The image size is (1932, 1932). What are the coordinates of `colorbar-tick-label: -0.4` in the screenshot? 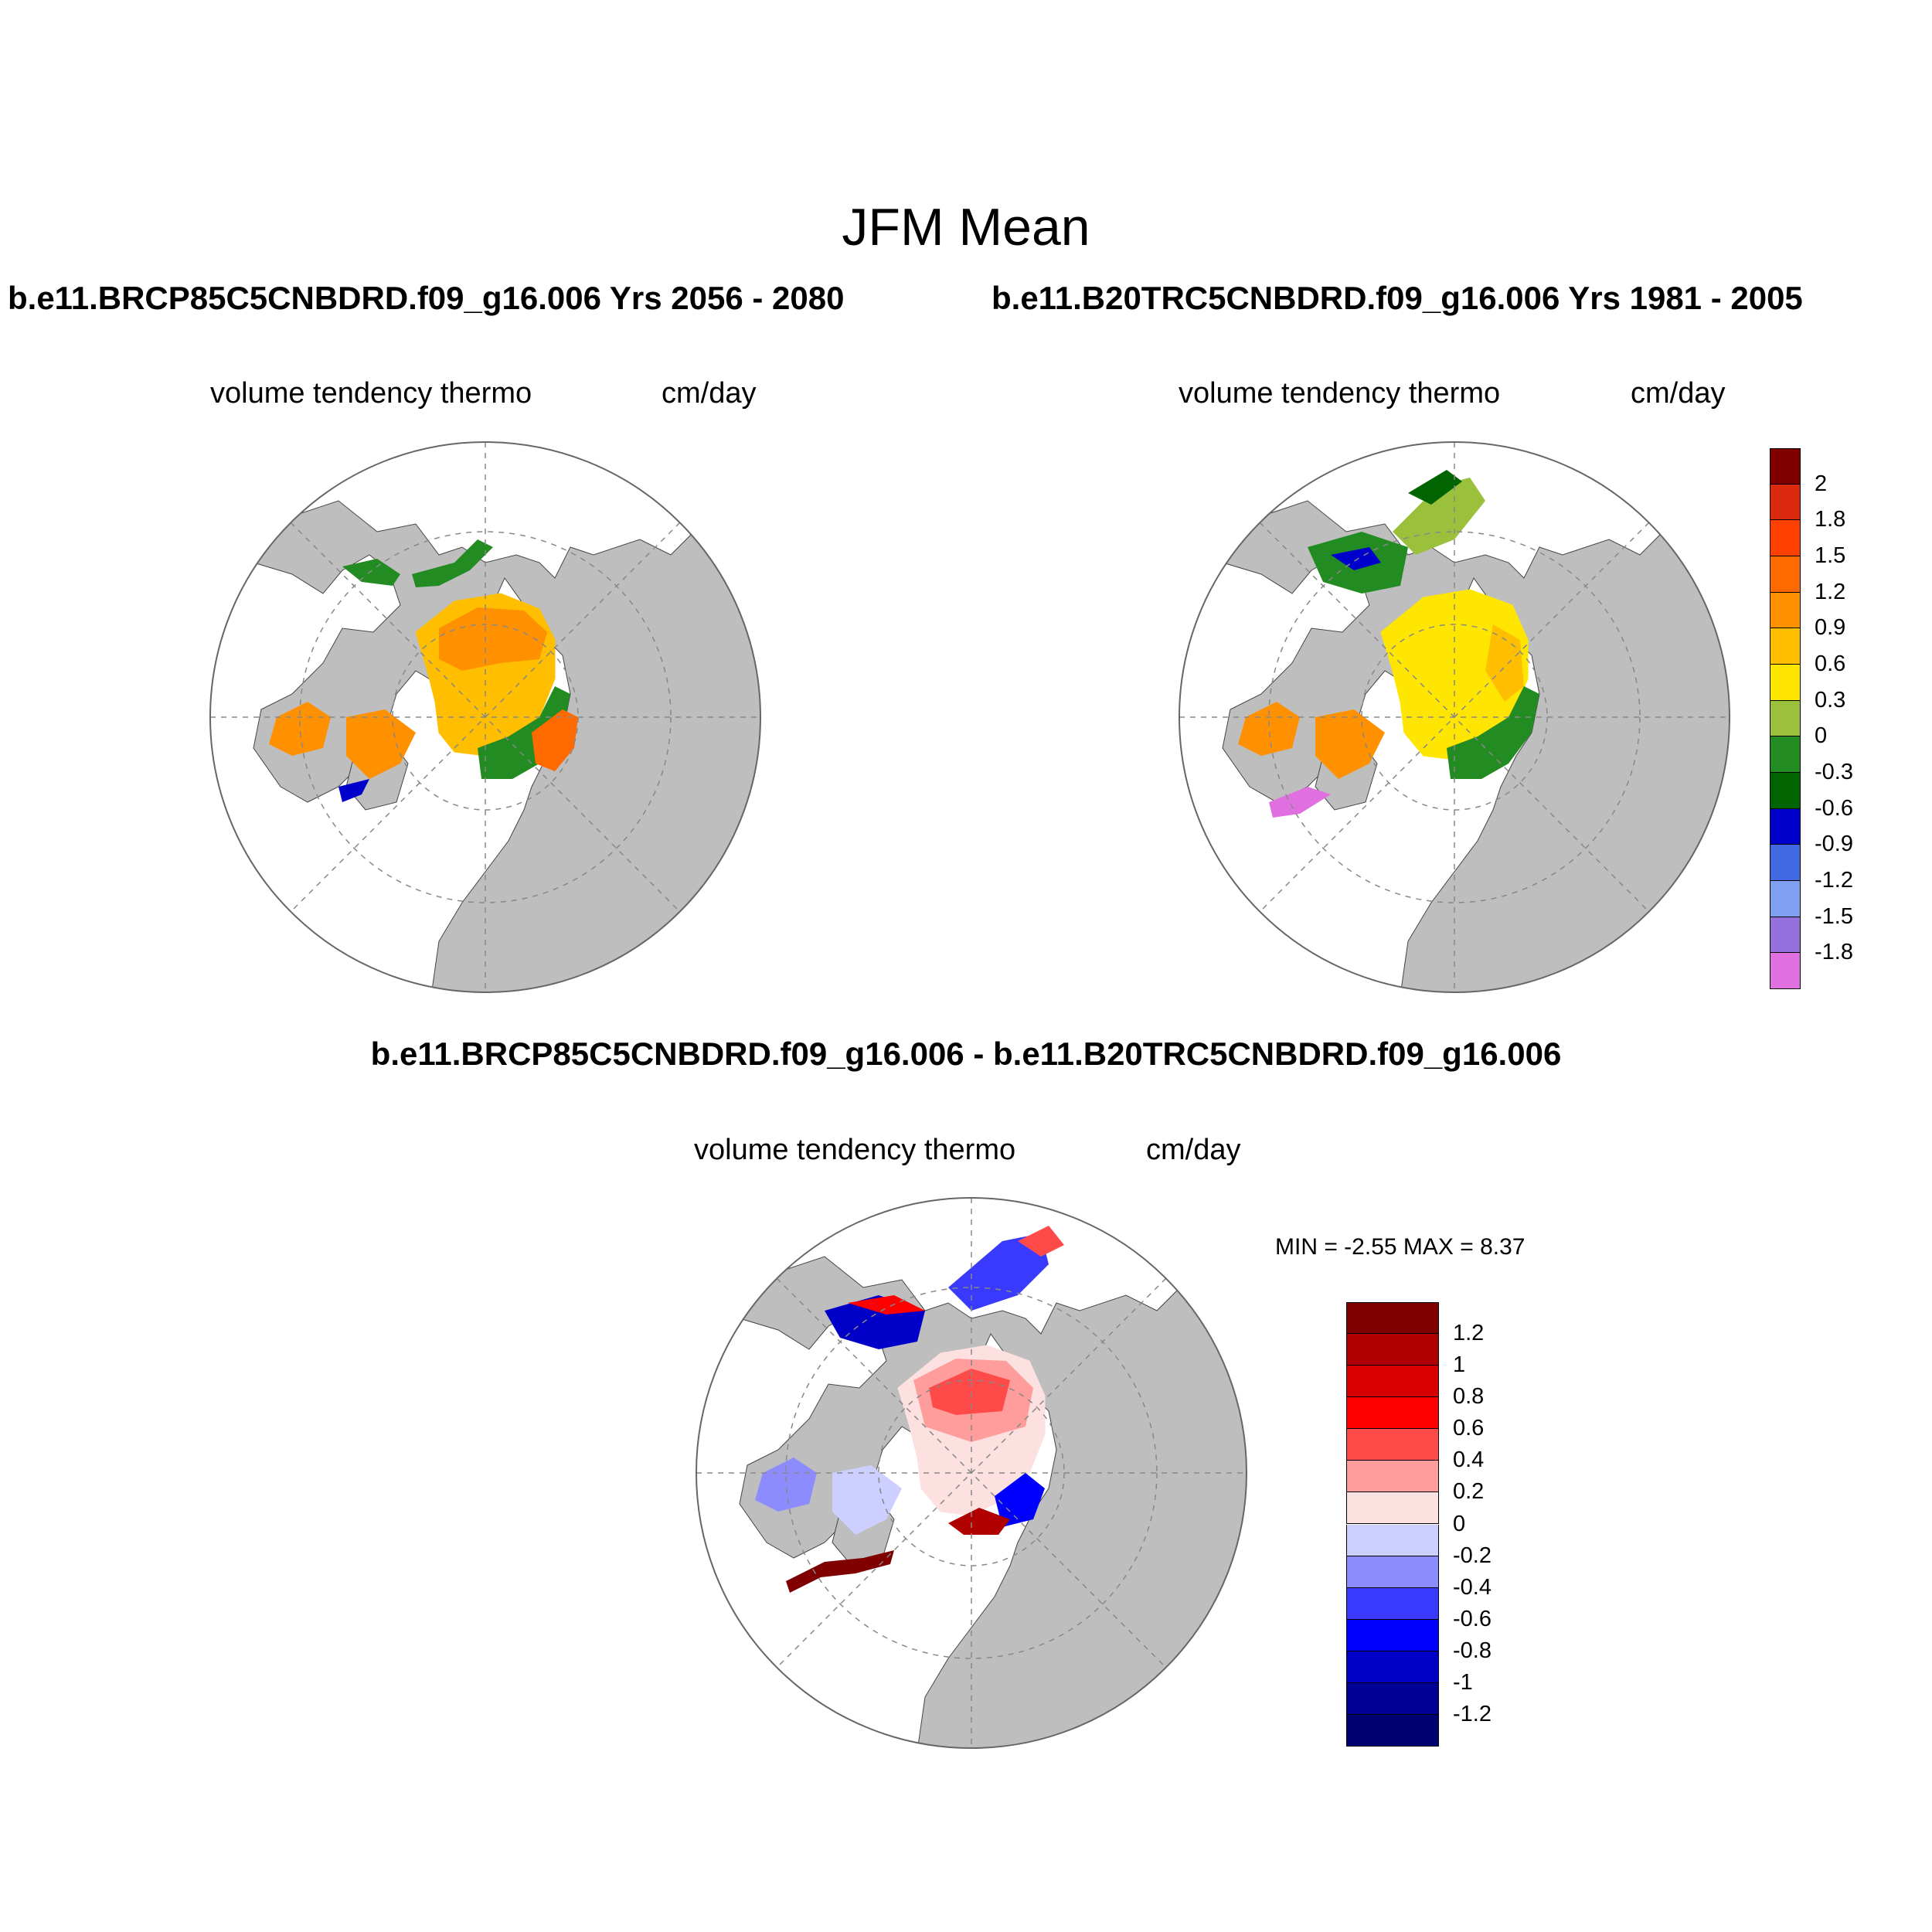 It's located at (1473, 1587).